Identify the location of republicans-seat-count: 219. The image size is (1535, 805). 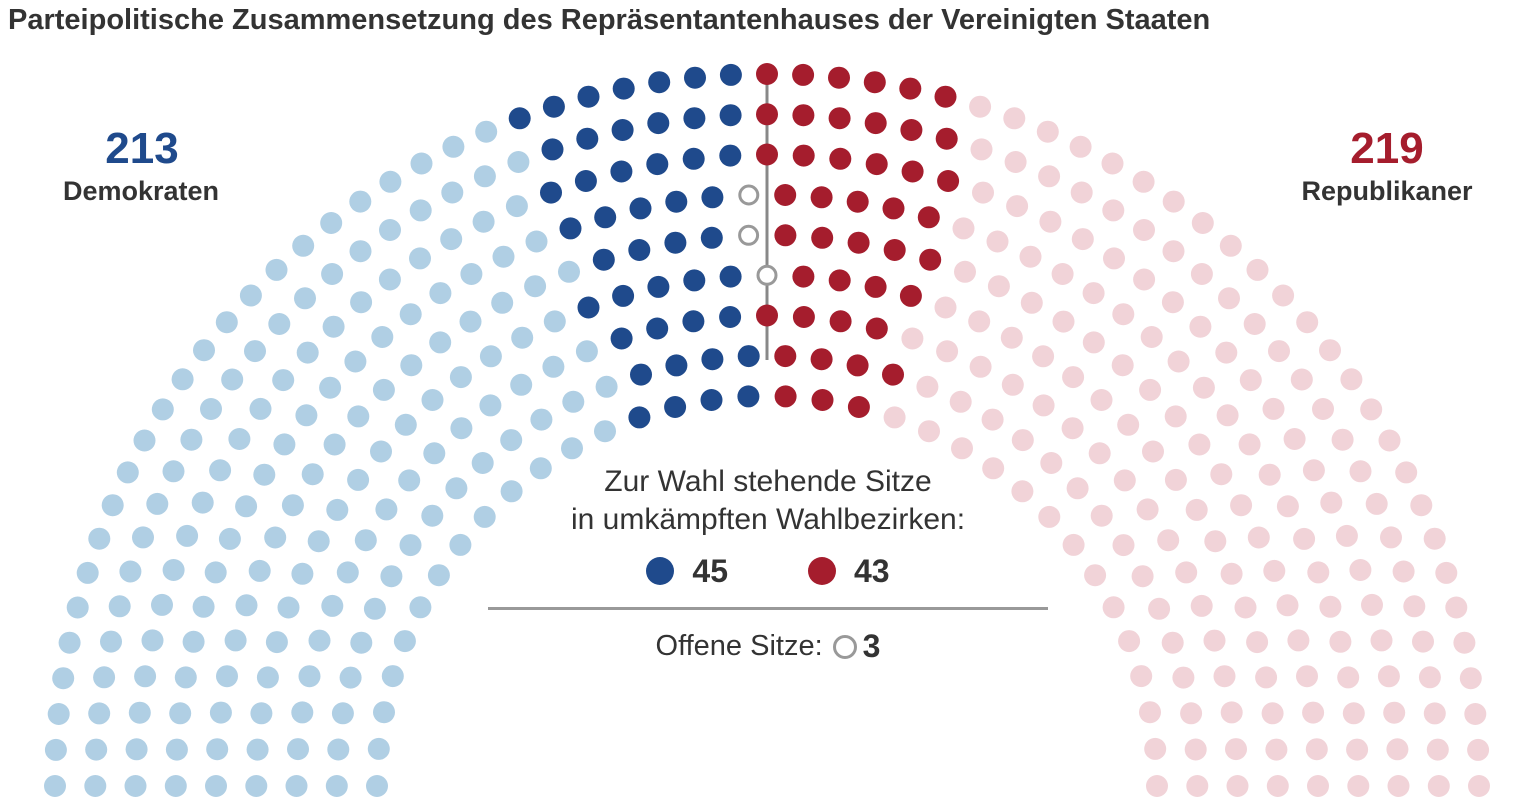
(1387, 148).